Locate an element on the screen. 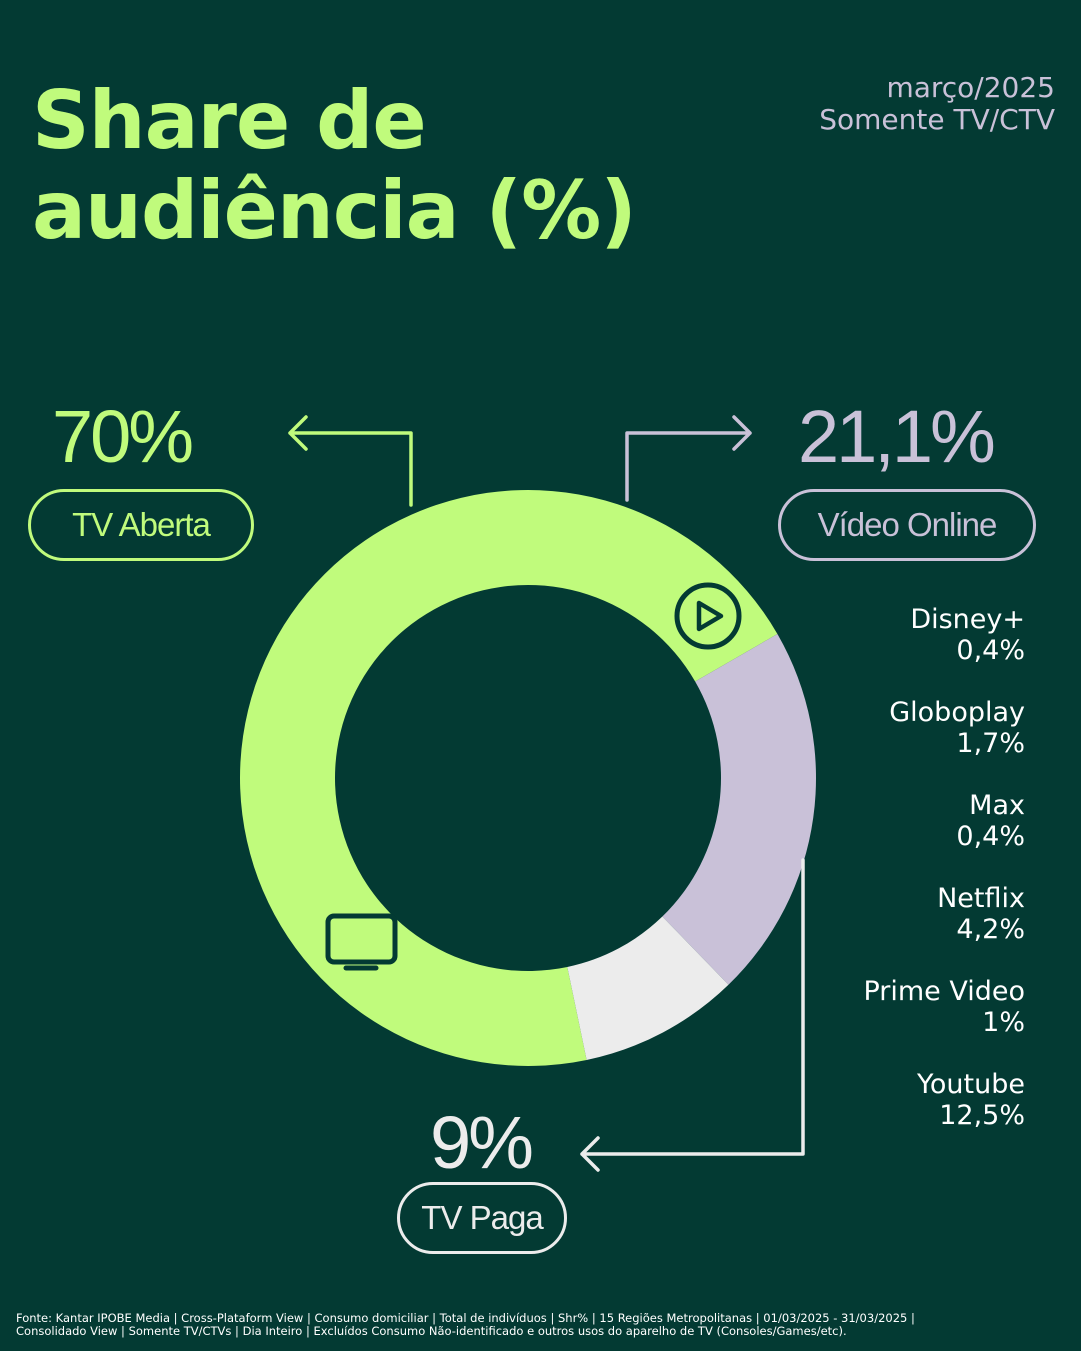  tv-paga-label: TV Paga is located at coordinates (482, 1218).